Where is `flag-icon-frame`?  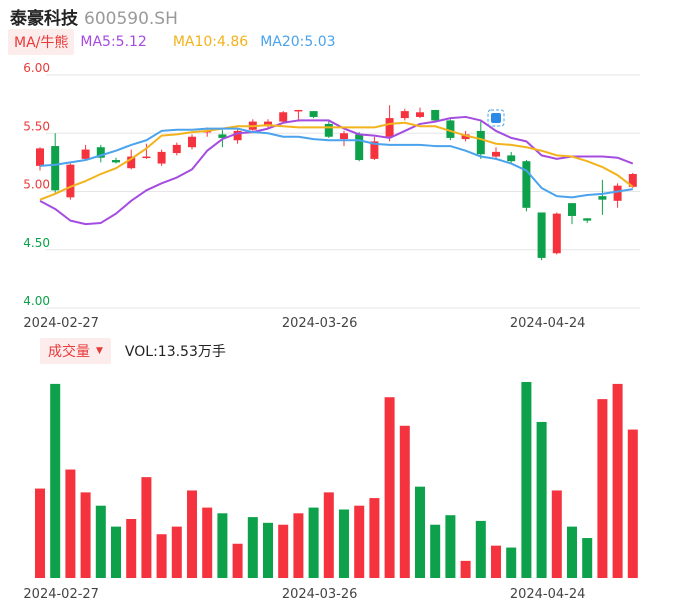
flag-icon-frame is located at coordinates (496, 118).